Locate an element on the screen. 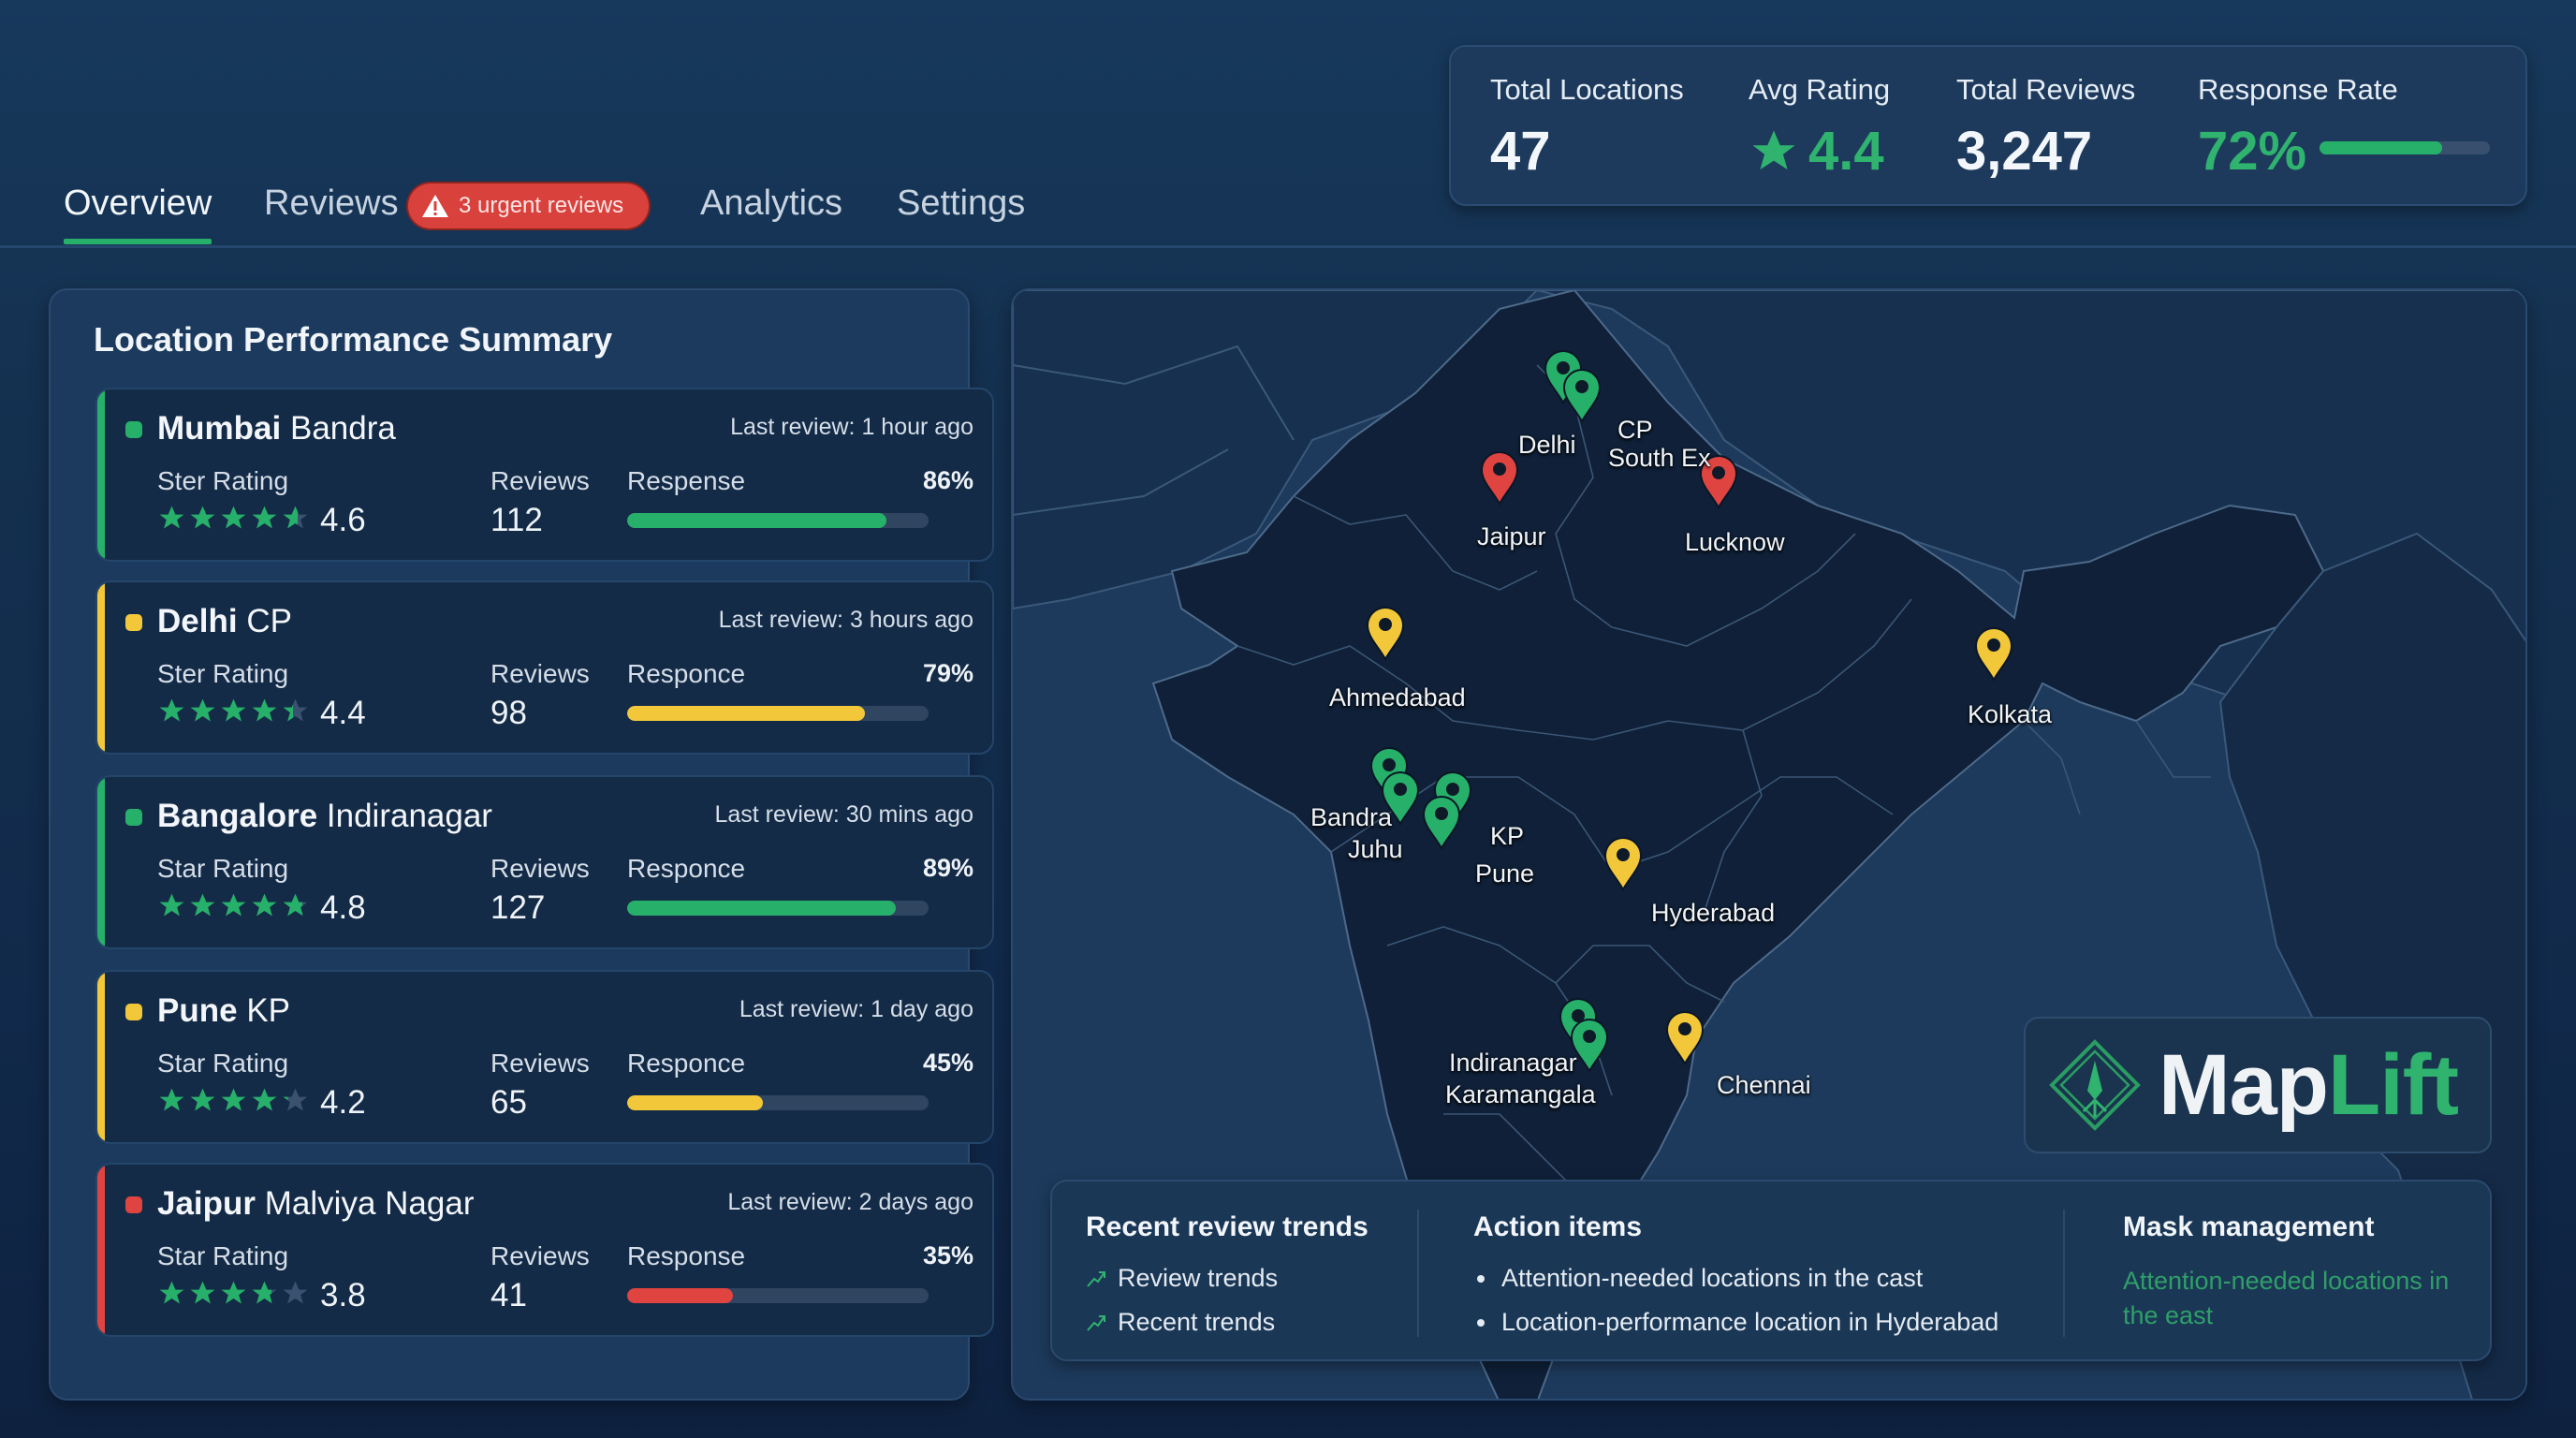  urgent-reviews-badge: 3 urgent reviews is located at coordinates (528, 205).